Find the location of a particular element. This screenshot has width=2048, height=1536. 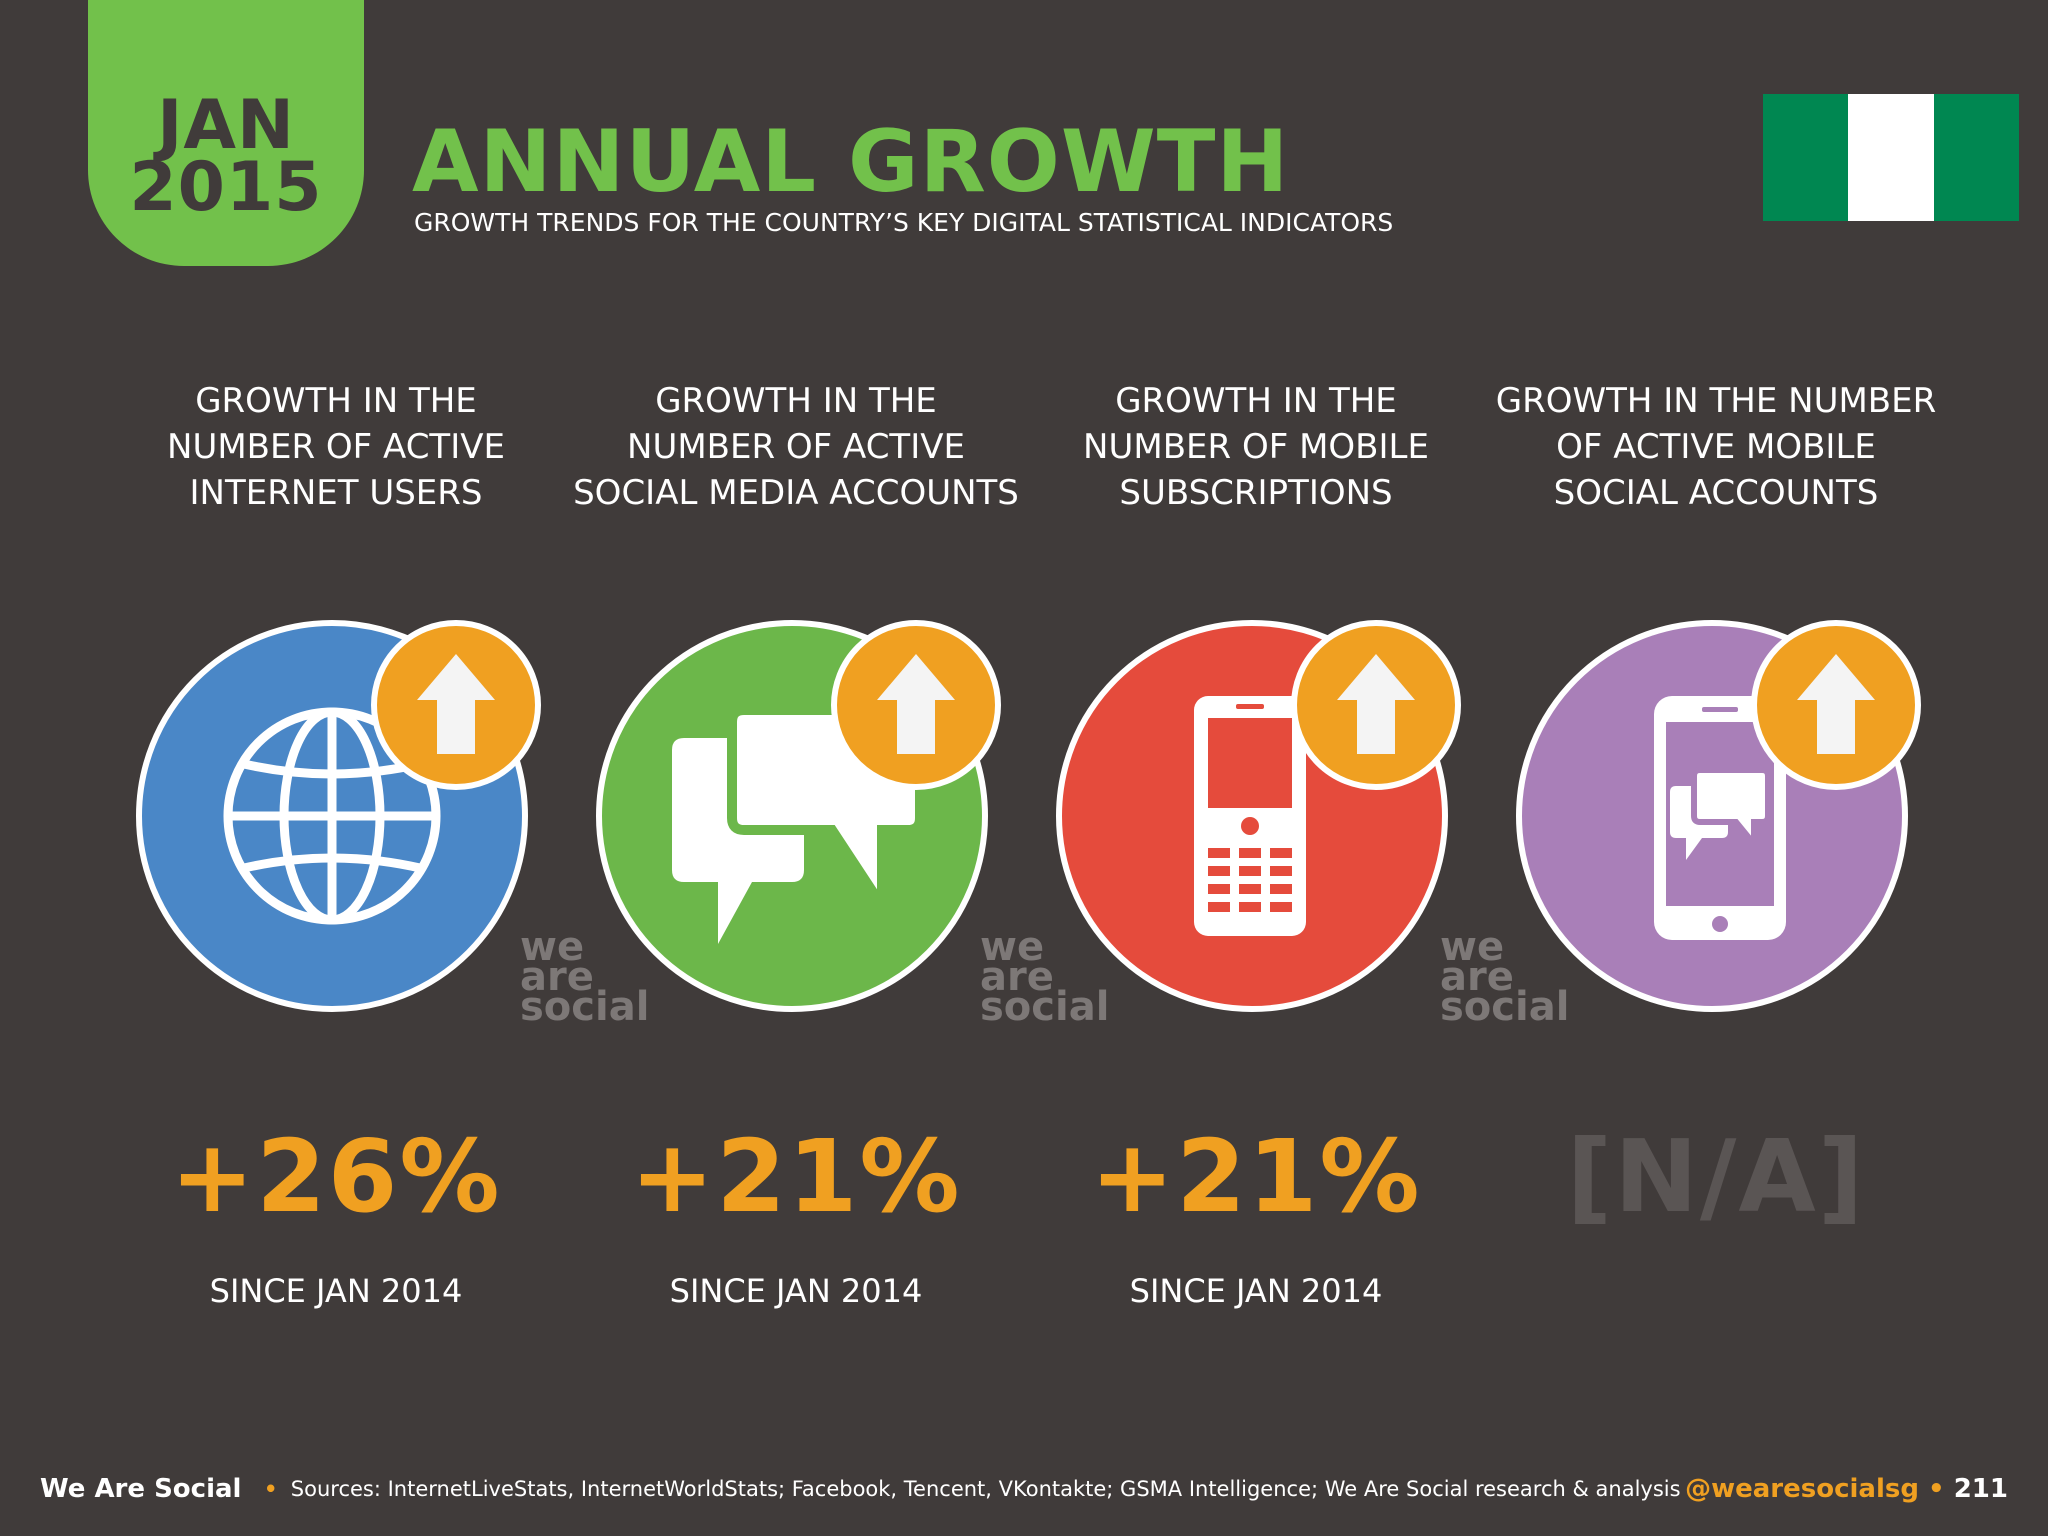

date-year: 2015 is located at coordinates (226, 187).